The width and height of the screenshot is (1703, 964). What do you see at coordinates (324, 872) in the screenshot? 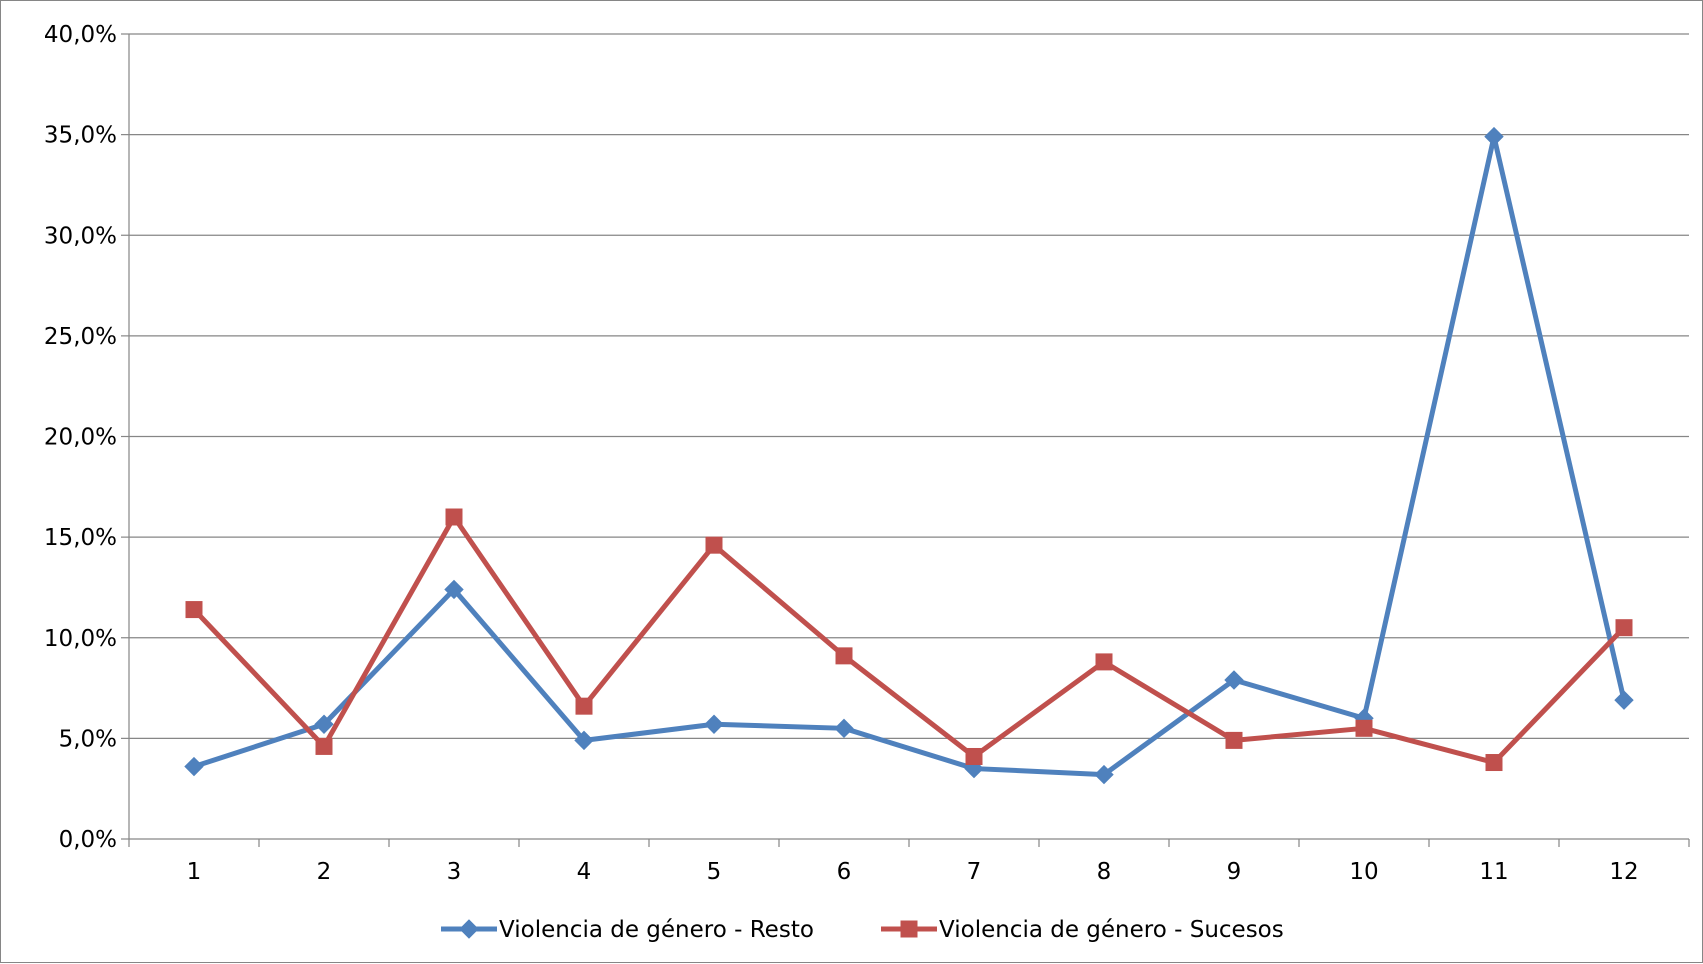
I see `x-tick-label: 2` at bounding box center [324, 872].